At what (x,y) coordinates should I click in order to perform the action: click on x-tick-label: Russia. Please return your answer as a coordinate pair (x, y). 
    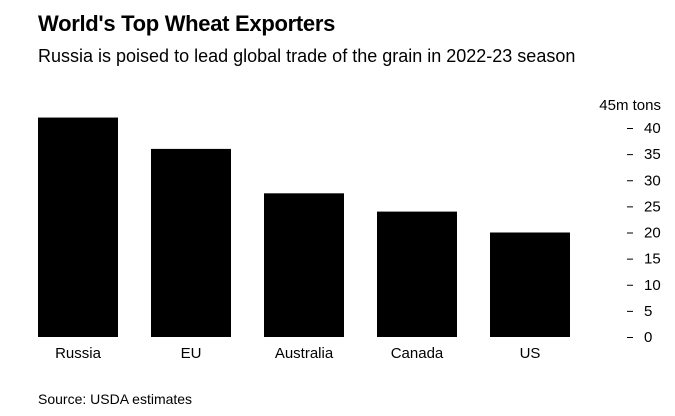
    Looking at the image, I should click on (78, 353).